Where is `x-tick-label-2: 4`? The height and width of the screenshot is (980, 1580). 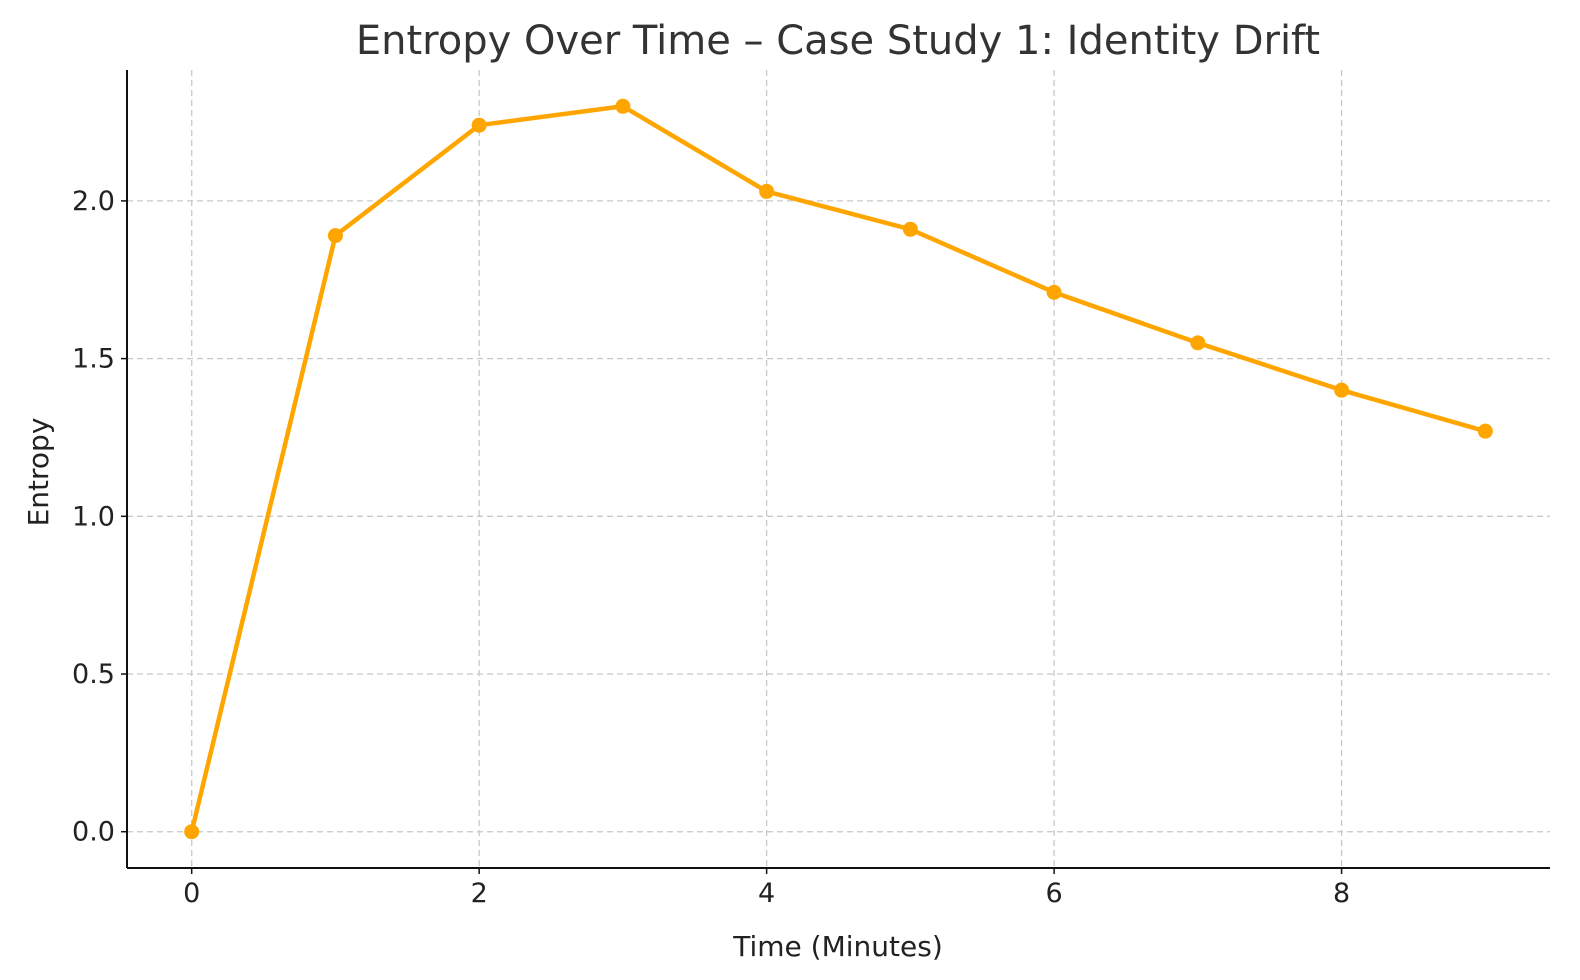
x-tick-label-2: 4 is located at coordinates (766, 893).